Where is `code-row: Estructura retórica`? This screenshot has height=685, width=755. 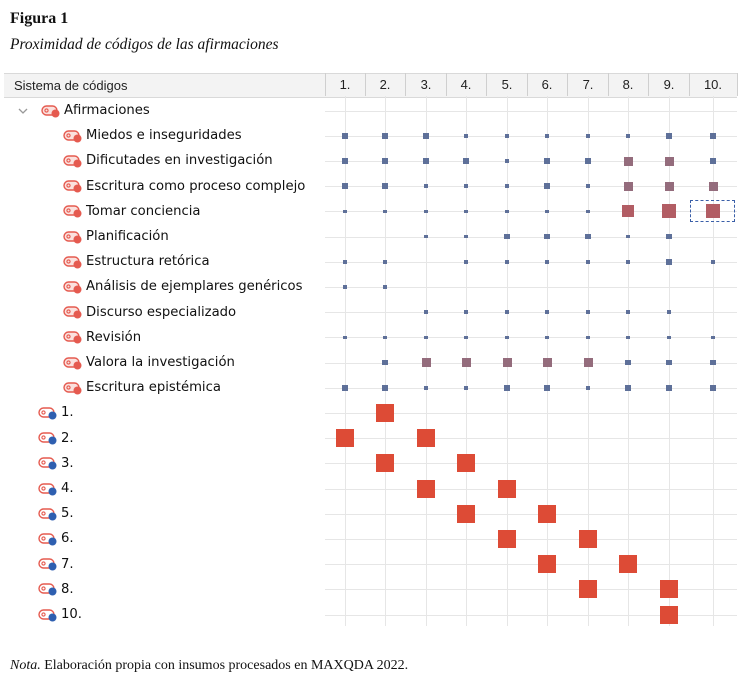
code-row: Estructura retórica is located at coordinates (136, 261).